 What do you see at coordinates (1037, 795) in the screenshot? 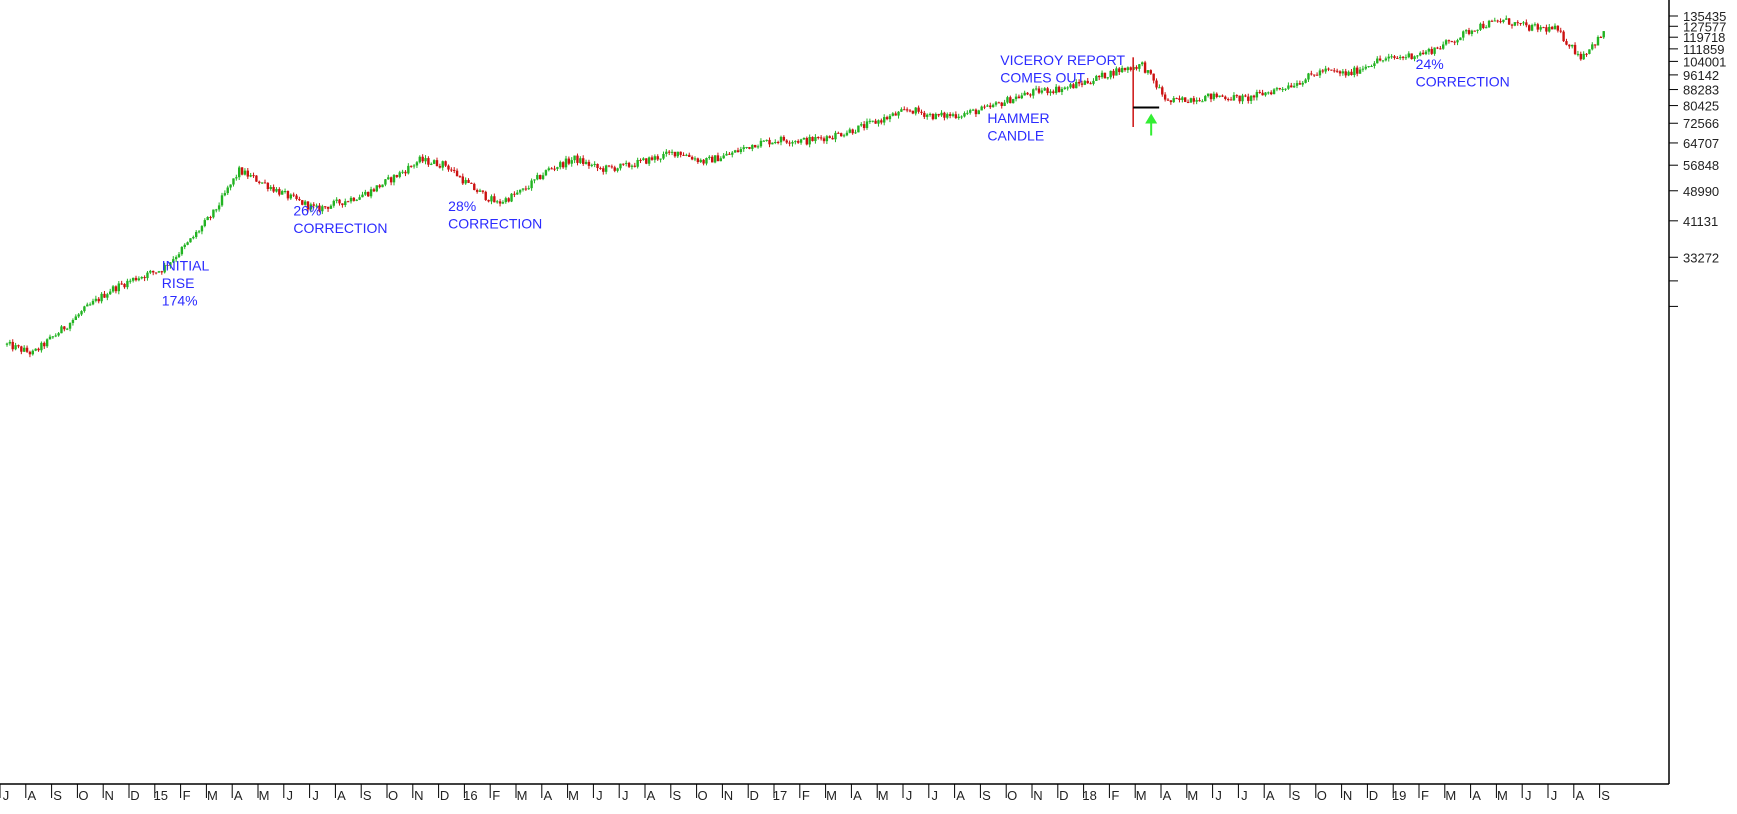
I see `x-tick-label: N` at bounding box center [1037, 795].